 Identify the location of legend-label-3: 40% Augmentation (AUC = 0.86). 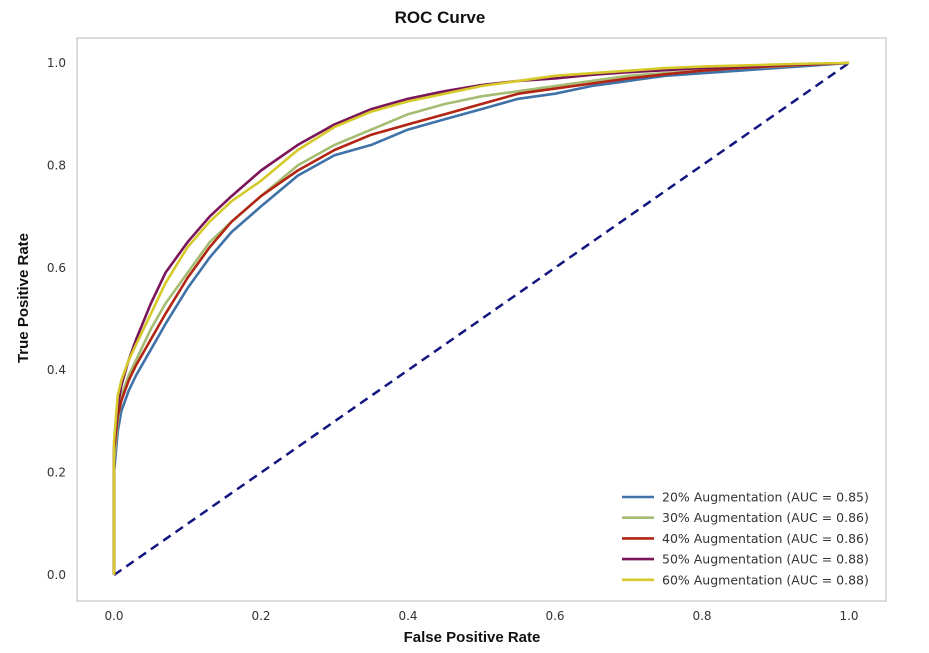
(765, 538).